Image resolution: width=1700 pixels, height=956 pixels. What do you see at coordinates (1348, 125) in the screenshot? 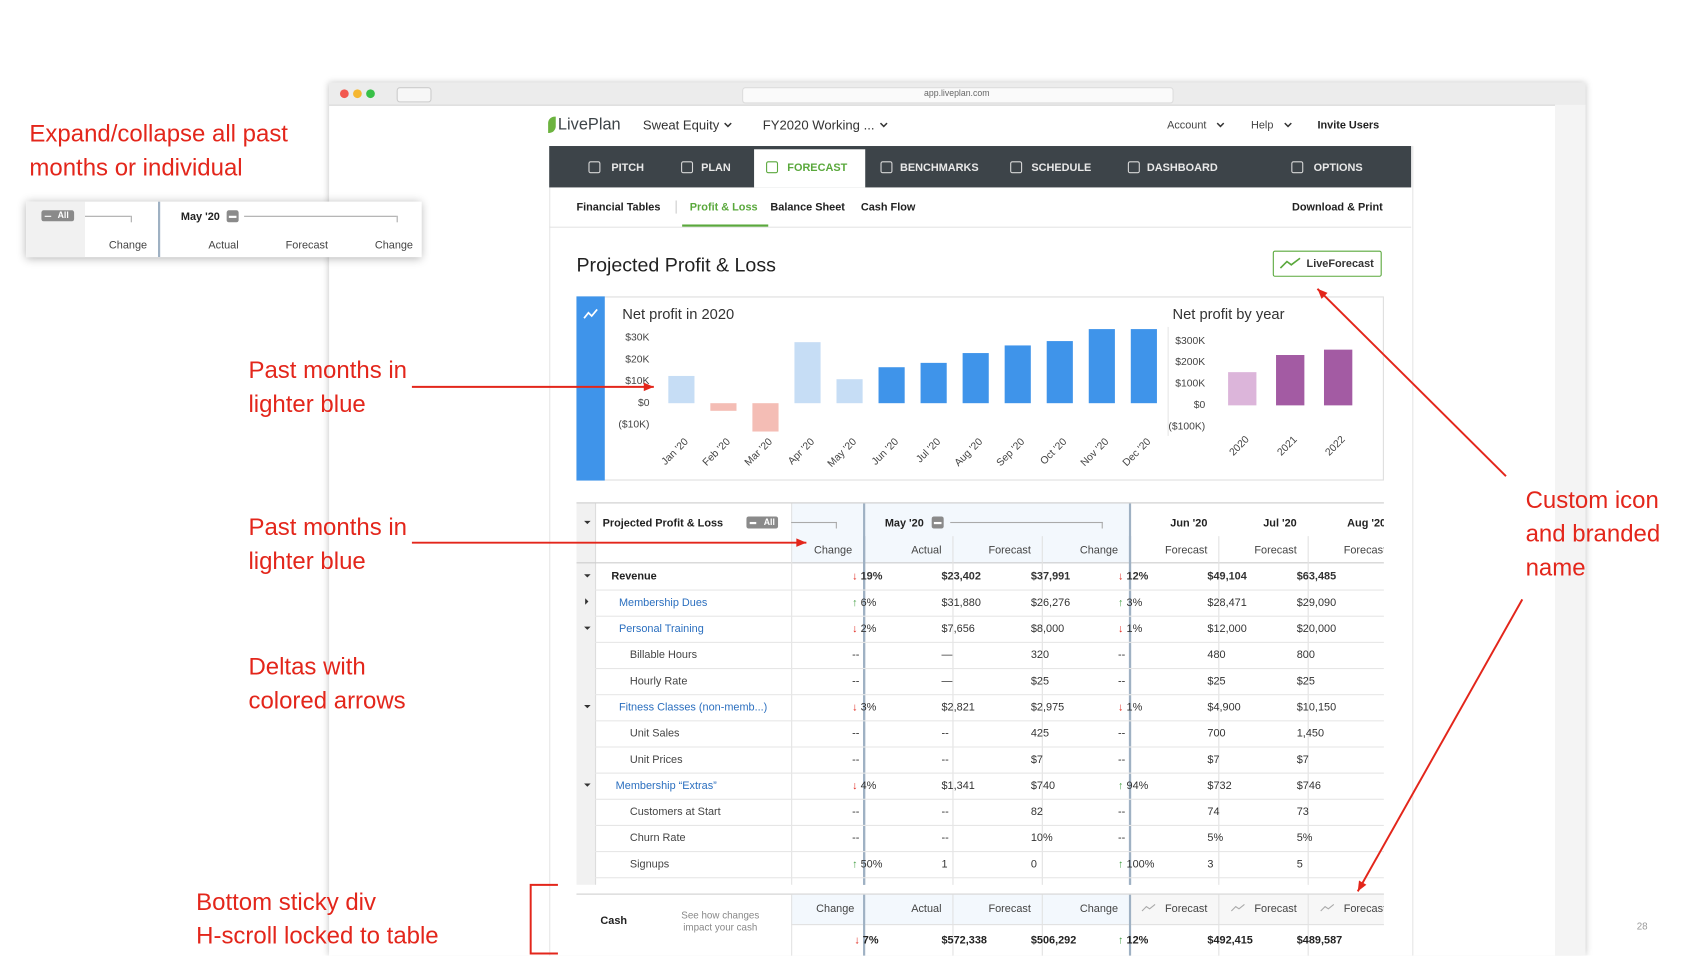
I see `invite-users: Invite Users` at bounding box center [1348, 125].